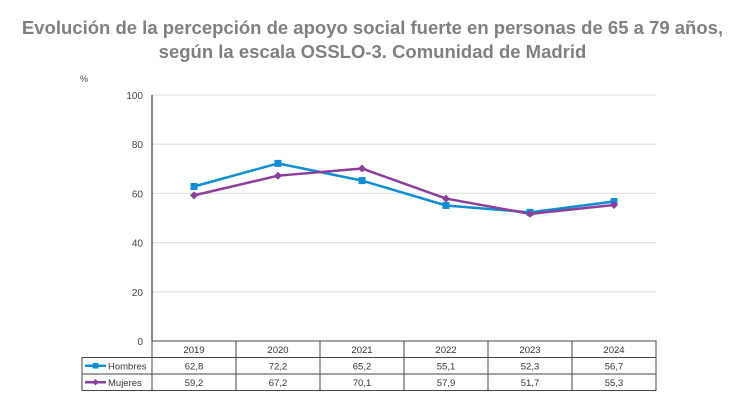 The image size is (745, 415). What do you see at coordinates (404, 191) in the screenshot?
I see `series-line-mujeres` at bounding box center [404, 191].